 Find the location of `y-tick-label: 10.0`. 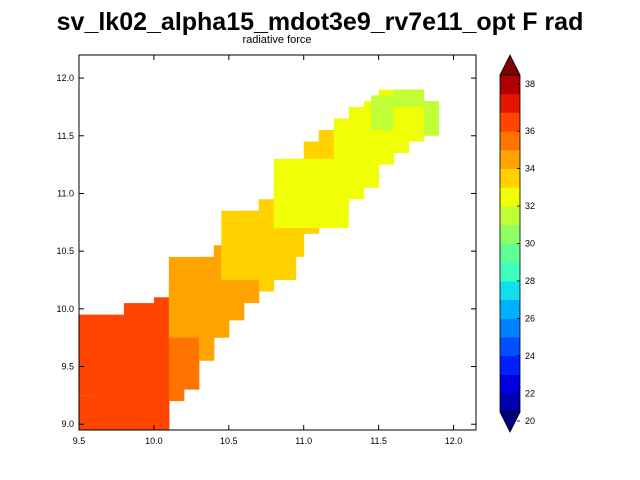

y-tick-label: 10.0 is located at coordinates (65, 309).